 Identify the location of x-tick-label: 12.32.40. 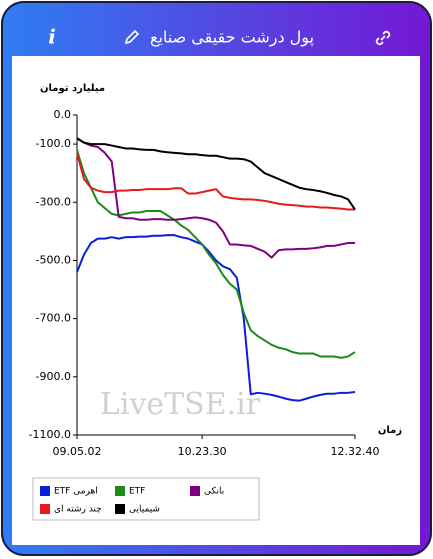
(355, 451).